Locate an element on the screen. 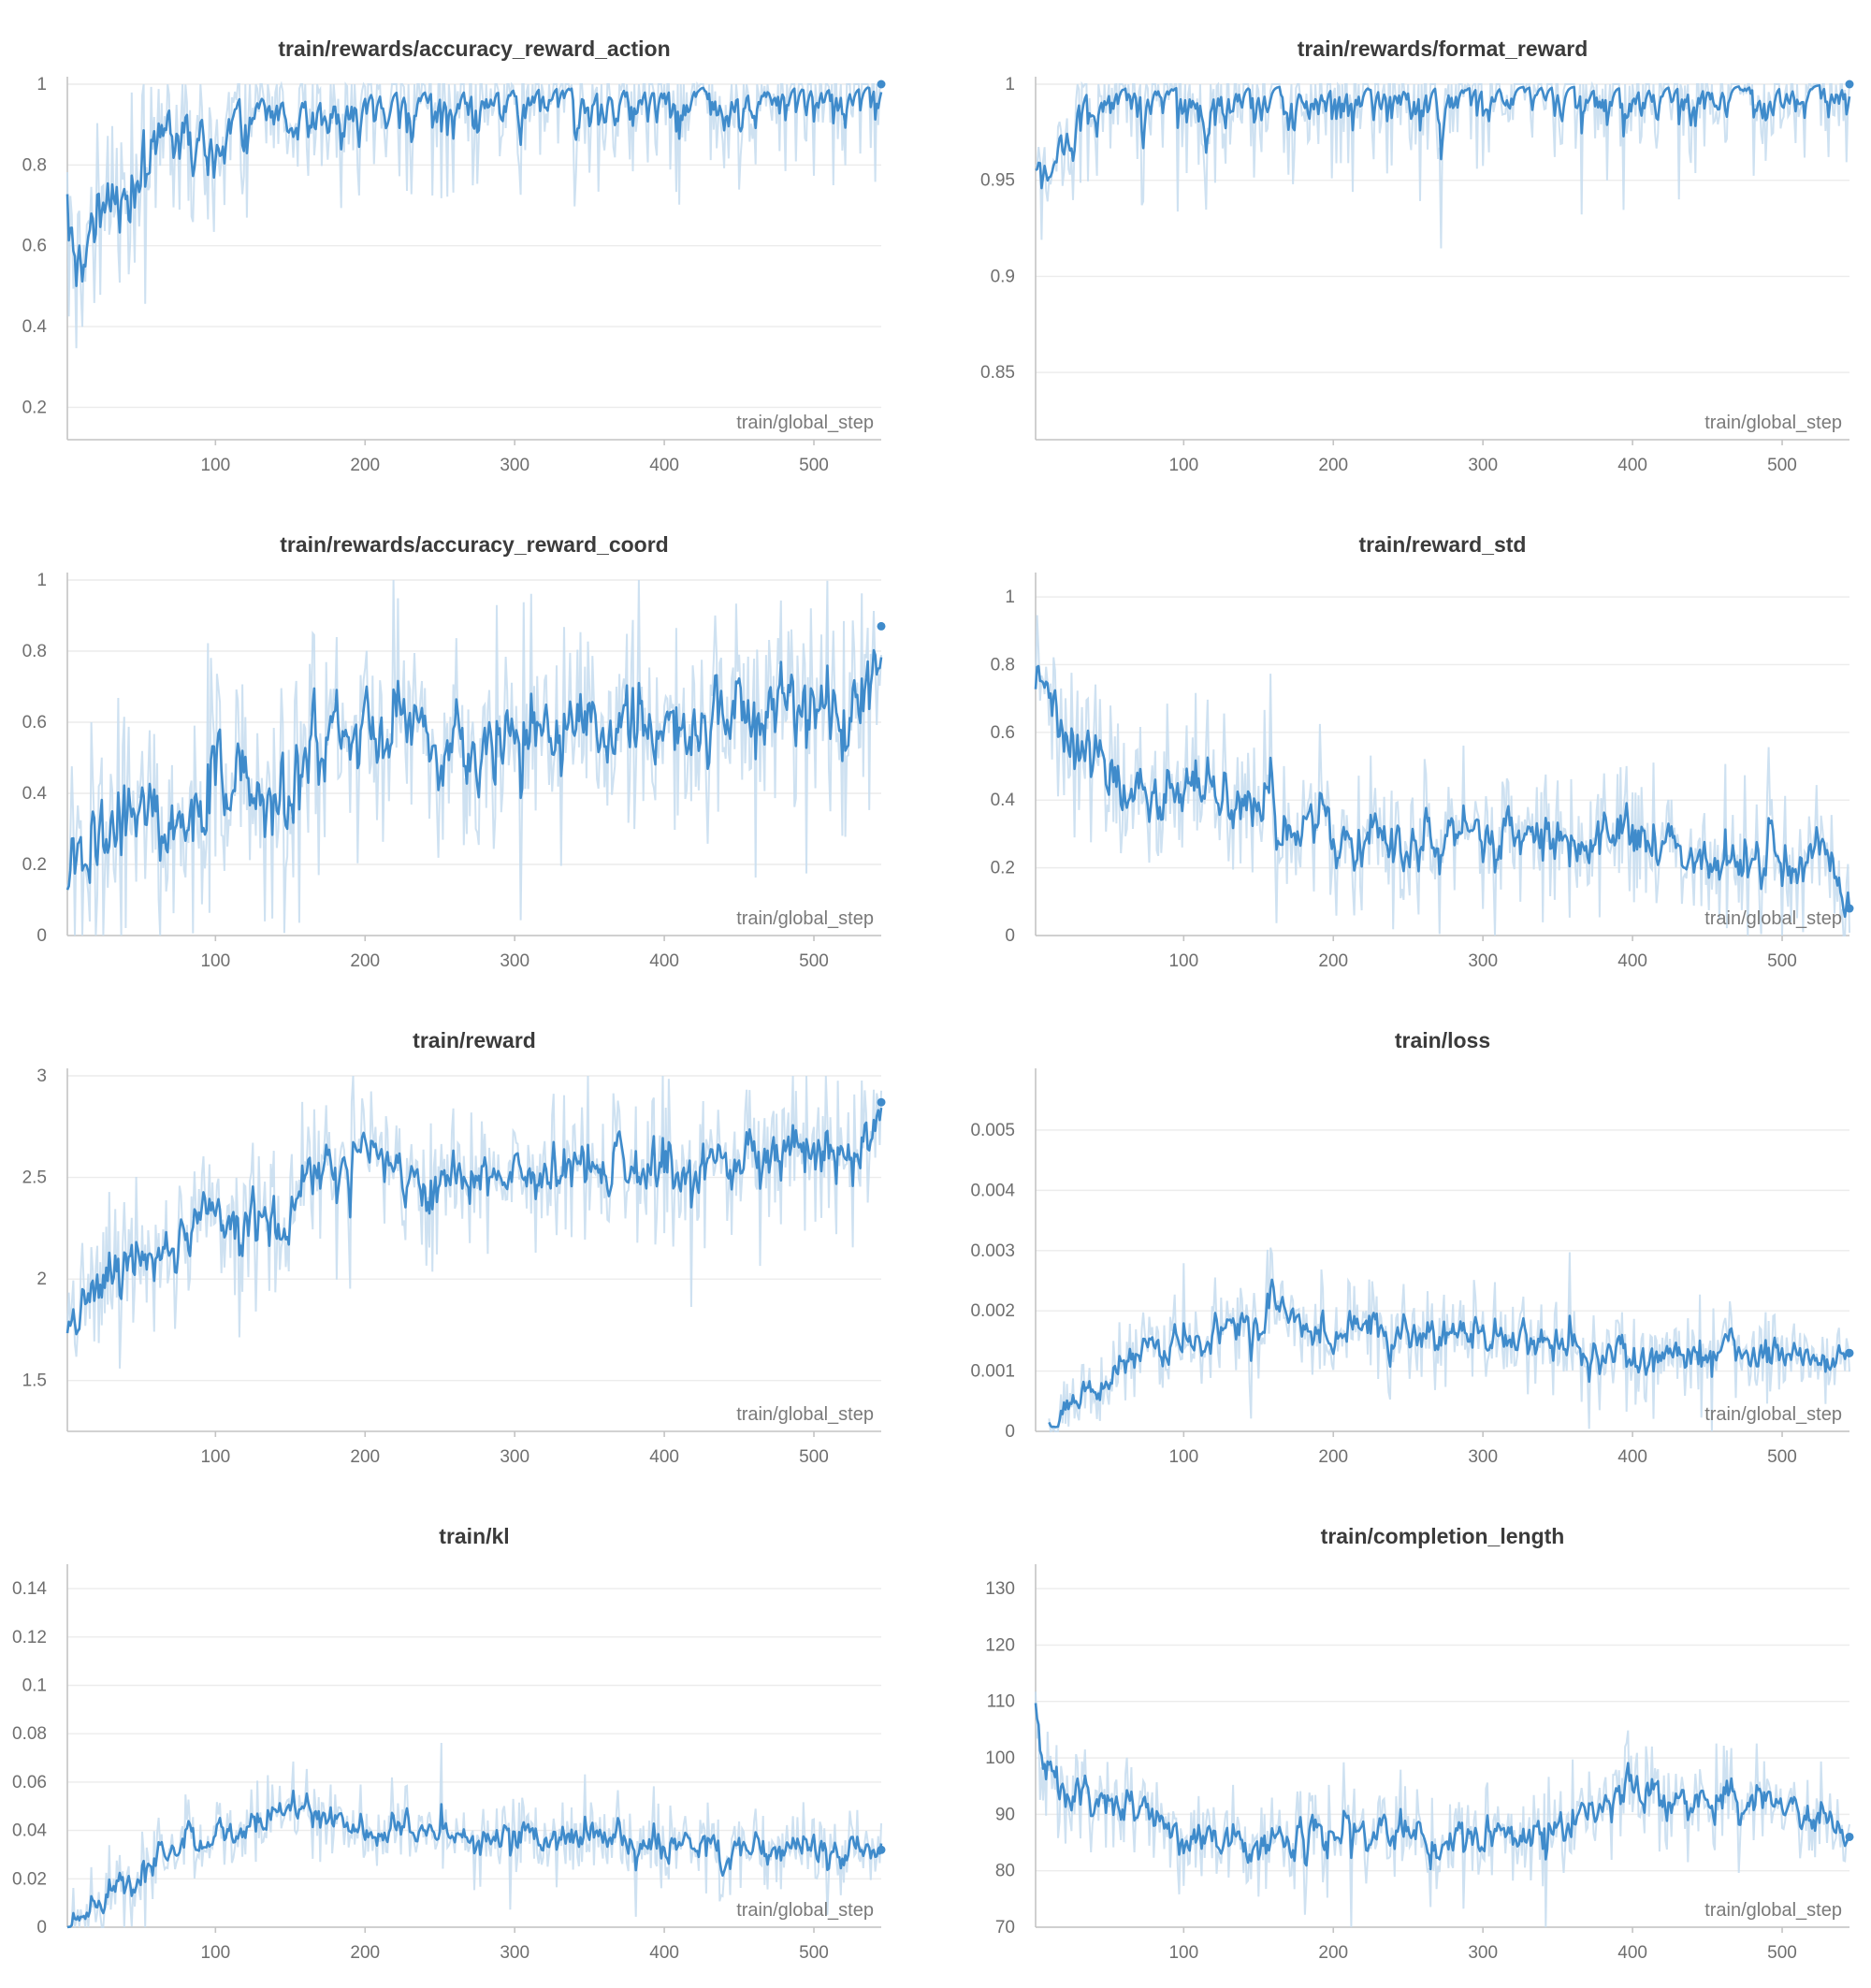 Image resolution: width=1871 pixels, height=1988 pixels. chart-title: train/rewards/accuracy_reward_action is located at coordinates (474, 48).